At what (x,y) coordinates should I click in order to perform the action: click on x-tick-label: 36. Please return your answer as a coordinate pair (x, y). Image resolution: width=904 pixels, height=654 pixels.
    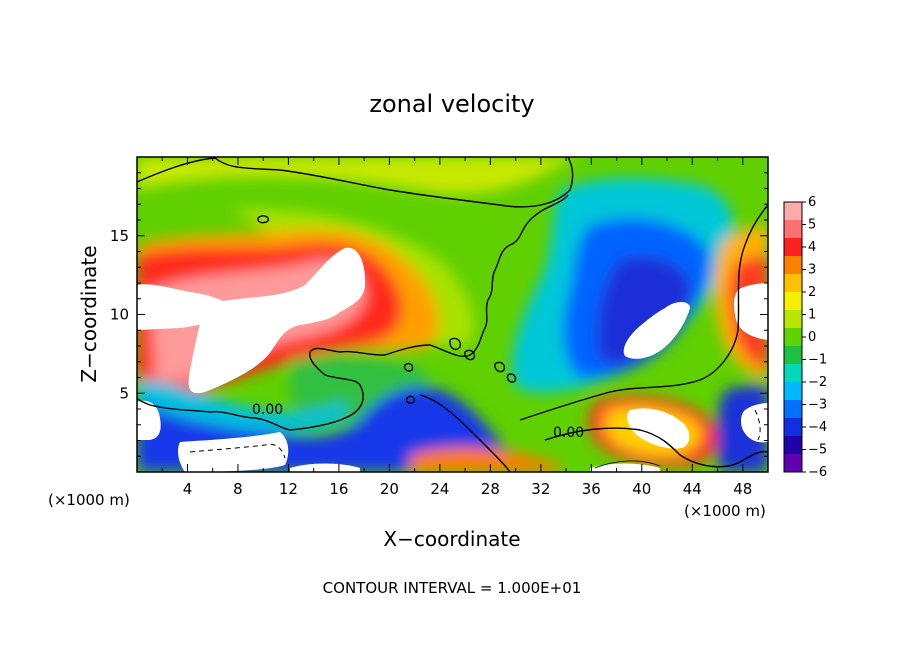
    Looking at the image, I should click on (591, 489).